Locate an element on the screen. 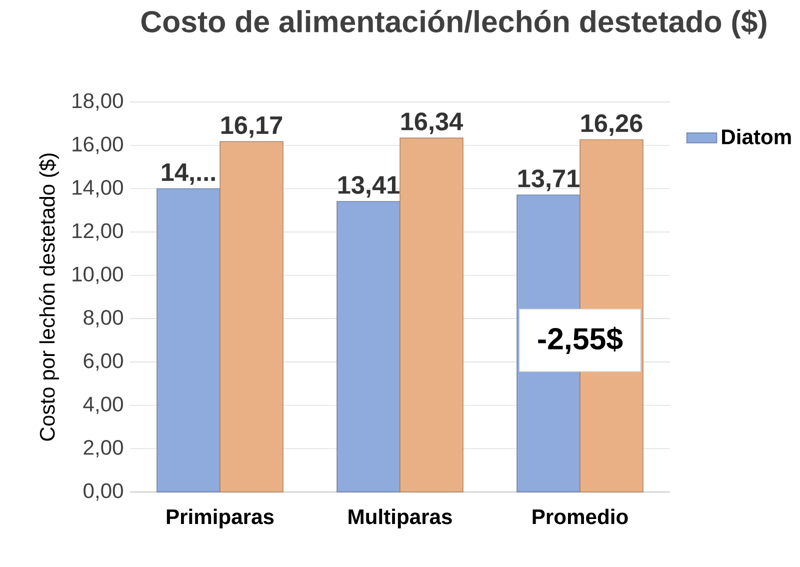 The width and height of the screenshot is (800, 567). y-tick-label: 2,00 is located at coordinates (103, 449).